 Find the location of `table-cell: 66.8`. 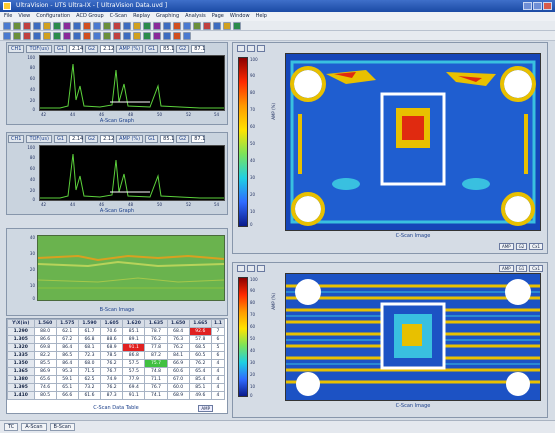

table-cell: 66.8 is located at coordinates (89, 339).